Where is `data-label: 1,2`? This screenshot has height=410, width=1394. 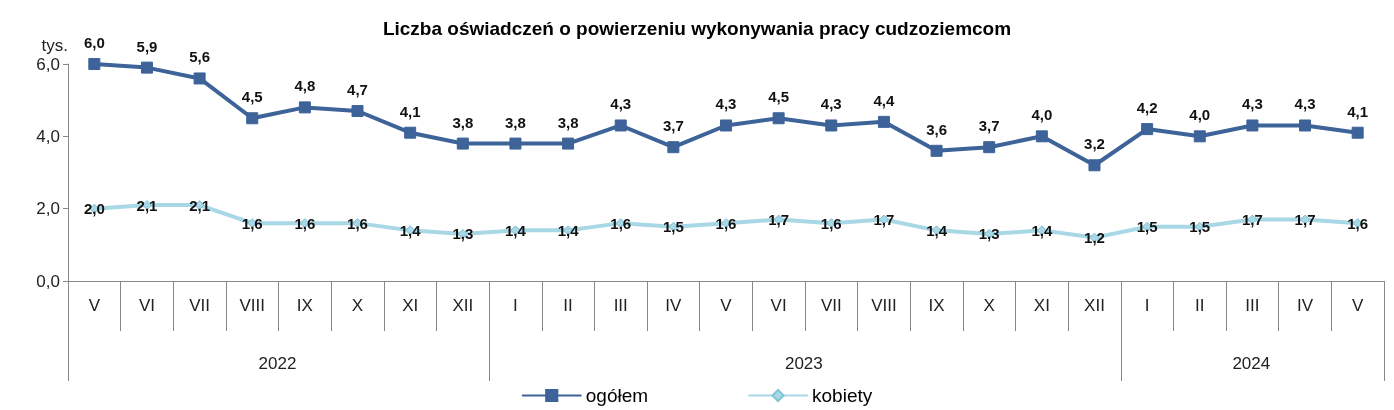 data-label: 1,2 is located at coordinates (1094, 238).